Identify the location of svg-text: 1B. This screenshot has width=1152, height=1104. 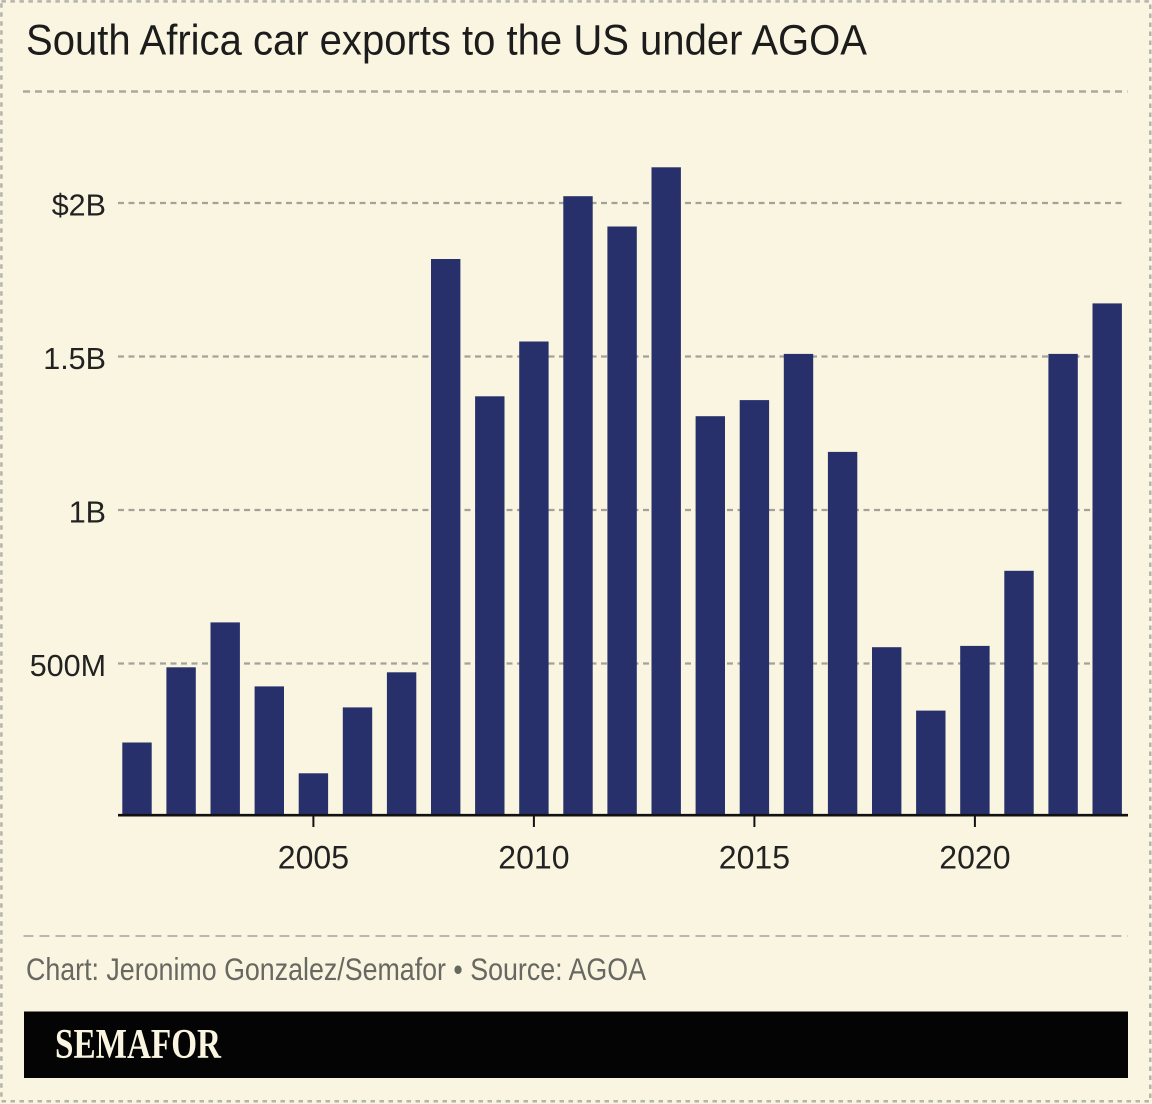
(87, 513).